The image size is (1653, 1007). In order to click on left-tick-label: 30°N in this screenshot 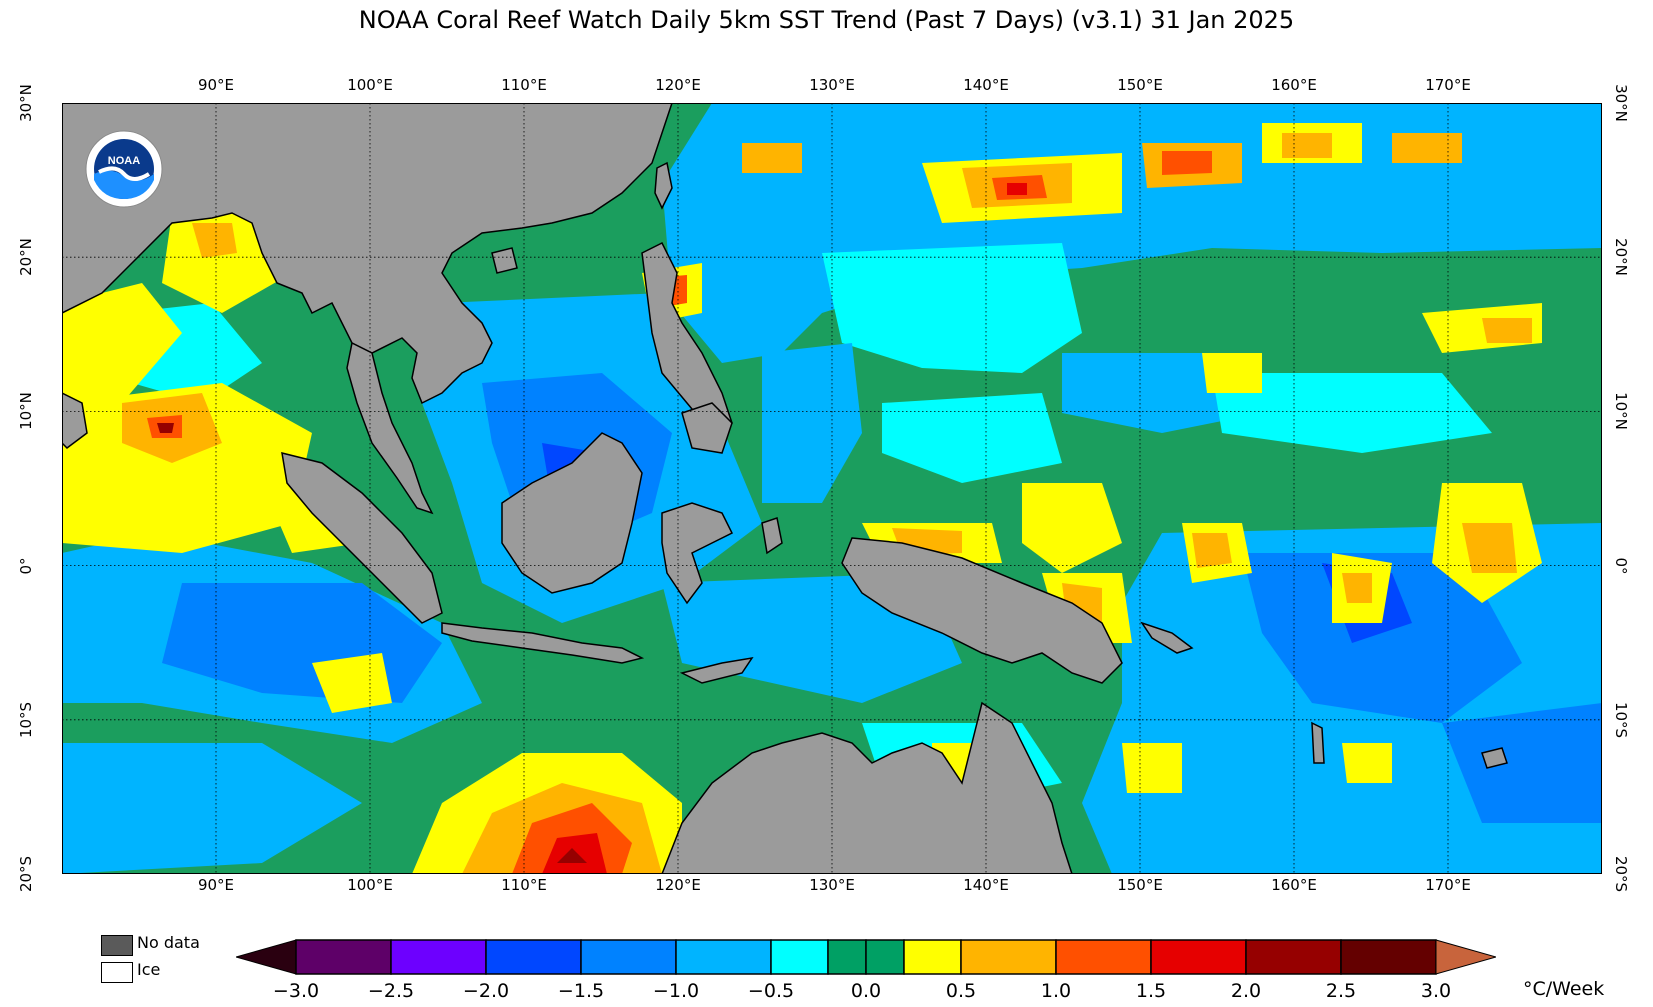, I will do `click(26, 103)`.